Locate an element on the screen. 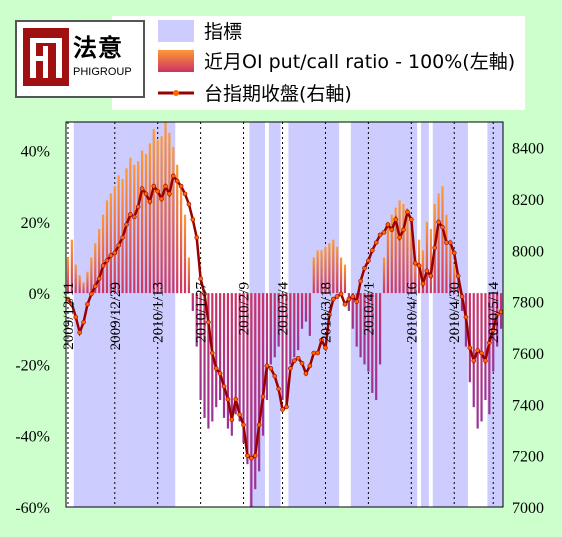 This screenshot has width=562, height=537. legend-swatch-ratio is located at coordinates (176, 61).